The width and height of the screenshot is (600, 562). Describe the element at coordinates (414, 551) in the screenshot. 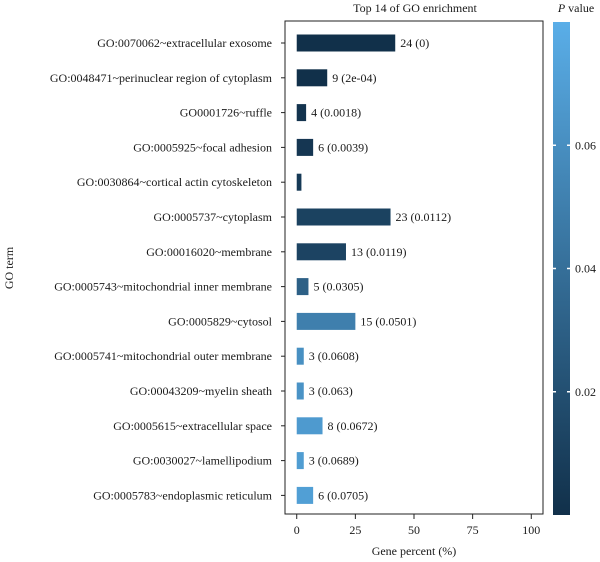

I see `x-axis-label: Gene percent (%)` at that location.